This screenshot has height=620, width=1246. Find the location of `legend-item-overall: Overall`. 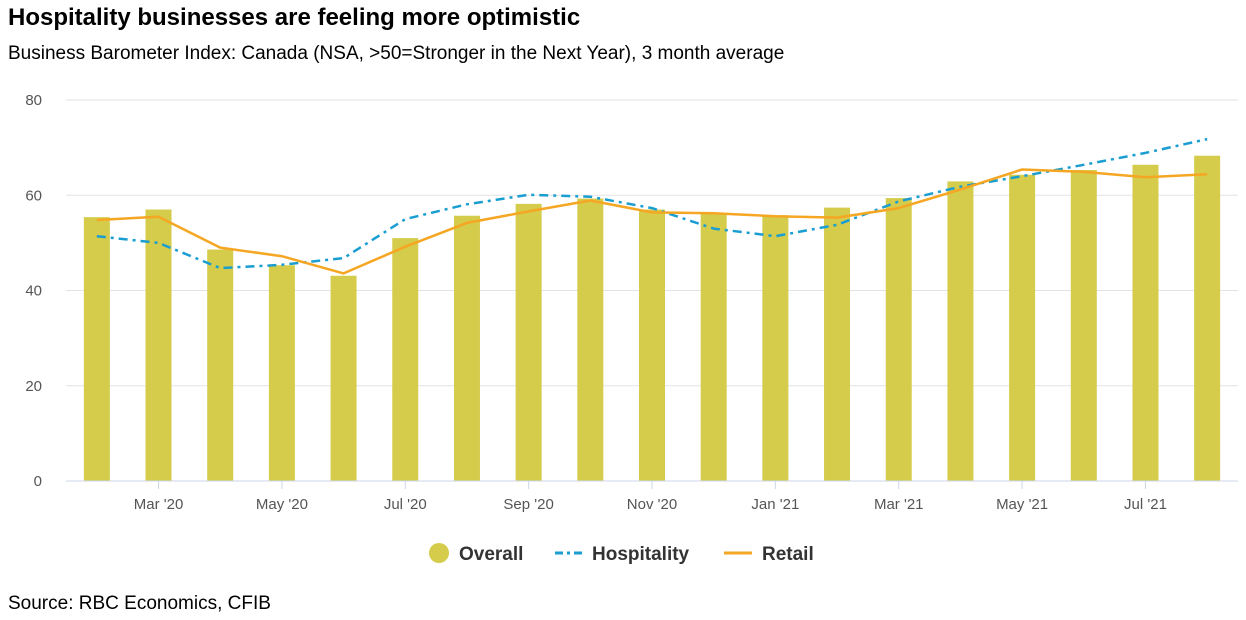

legend-item-overall: Overall is located at coordinates (476, 554).